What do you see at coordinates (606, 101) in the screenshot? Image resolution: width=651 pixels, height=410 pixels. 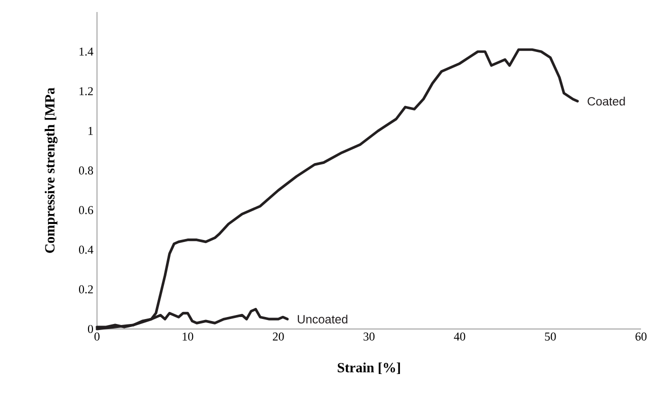 I see `series-label: Coated` at bounding box center [606, 101].